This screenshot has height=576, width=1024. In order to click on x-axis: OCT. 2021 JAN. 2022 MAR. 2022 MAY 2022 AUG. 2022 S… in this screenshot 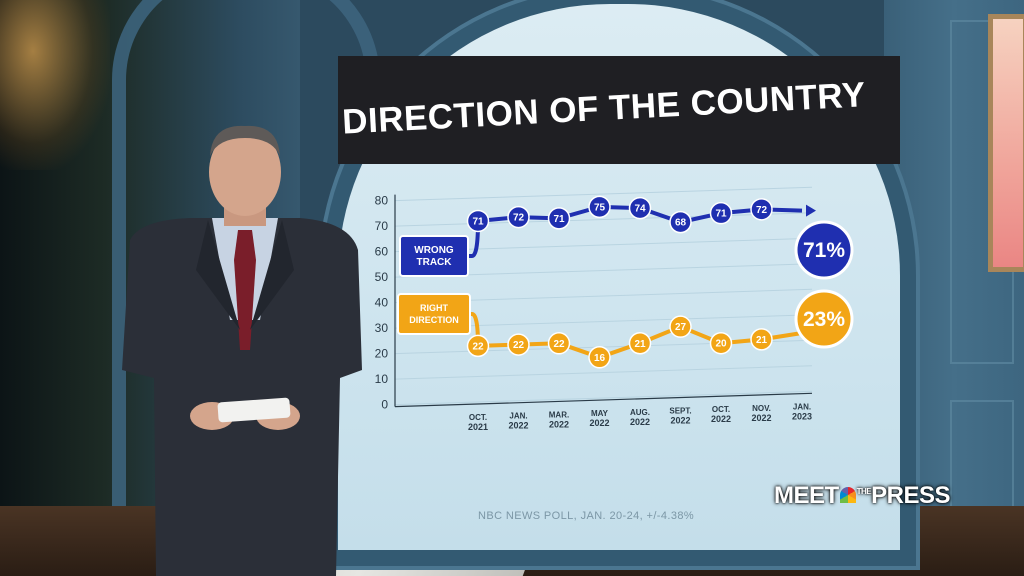, I will do `click(603, 412)`.